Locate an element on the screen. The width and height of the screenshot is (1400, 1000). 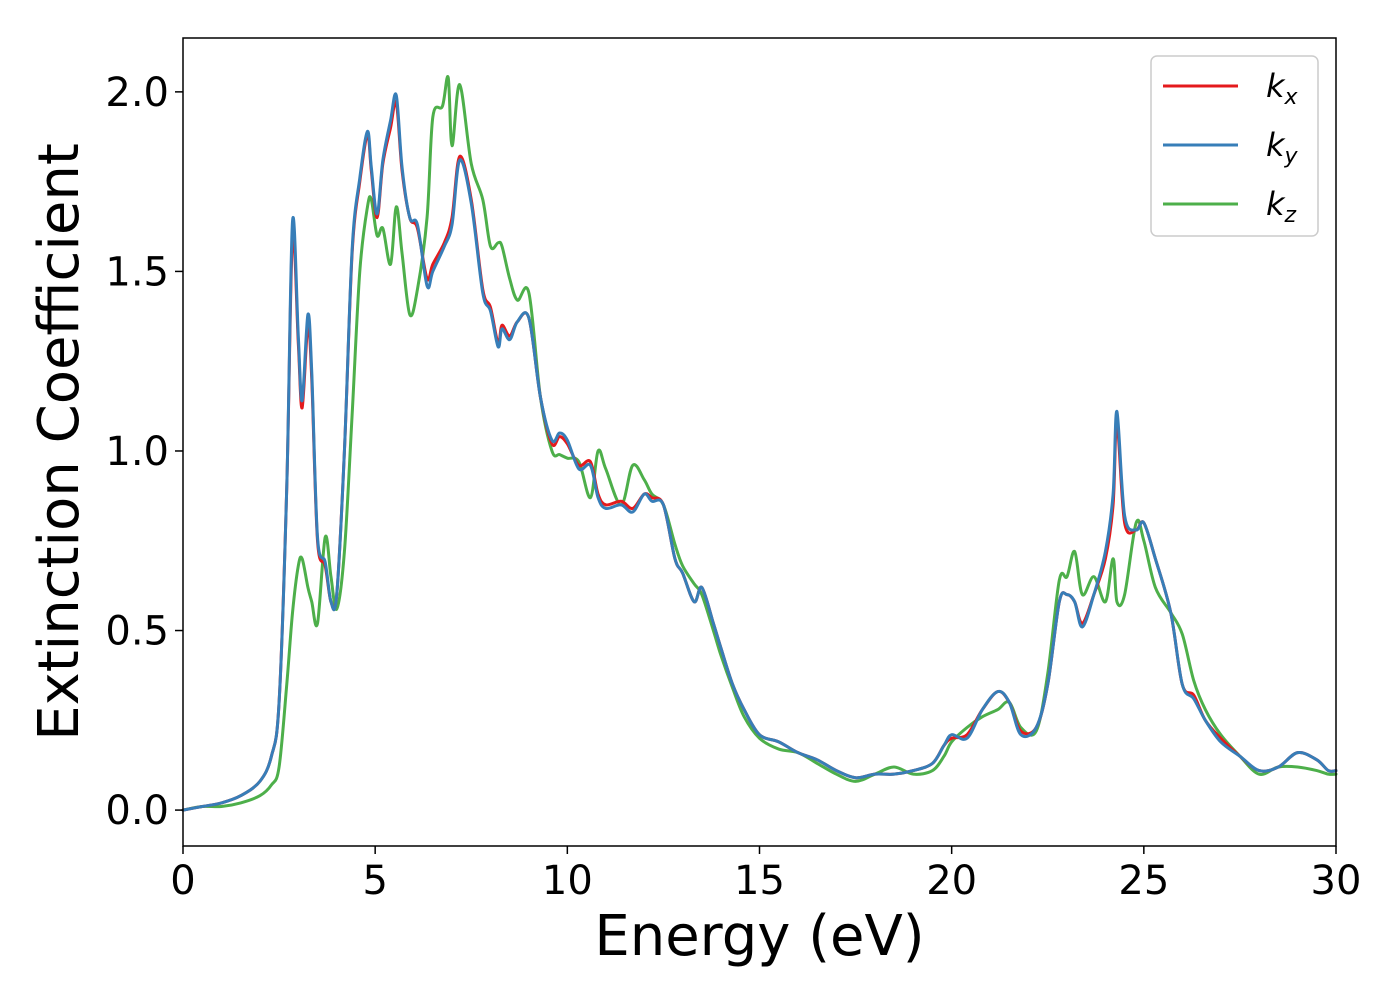
y-tick-label: 1.0 is located at coordinates (137, 452).